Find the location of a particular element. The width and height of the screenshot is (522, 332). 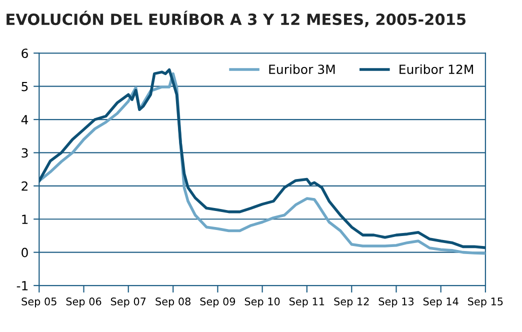

x-tick-label: Sep 11 is located at coordinates (307, 303).